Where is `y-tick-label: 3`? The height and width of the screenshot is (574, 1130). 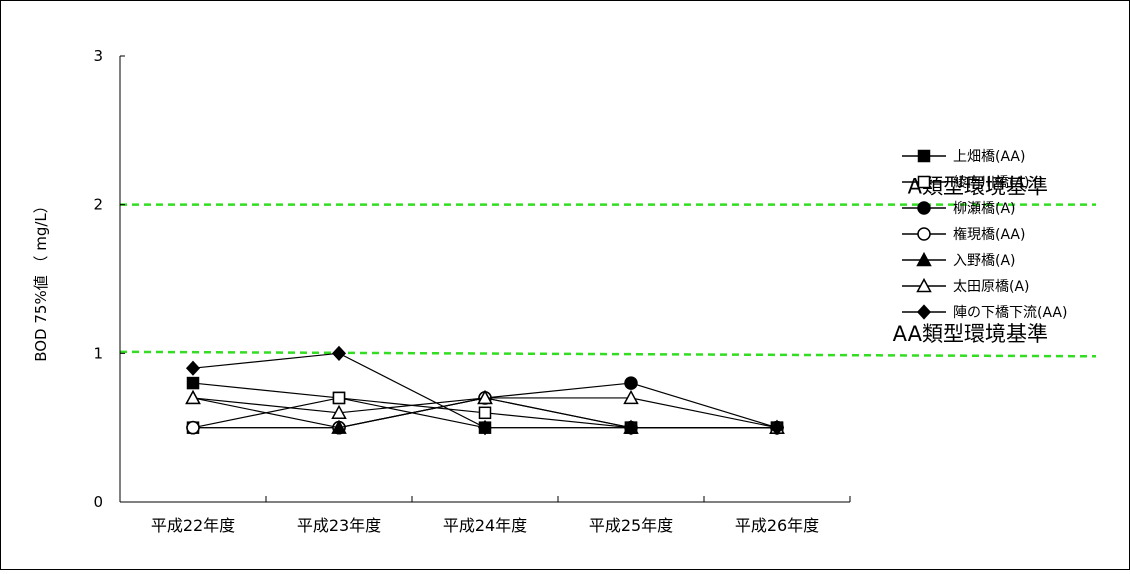 y-tick-label: 3 is located at coordinates (98, 56).